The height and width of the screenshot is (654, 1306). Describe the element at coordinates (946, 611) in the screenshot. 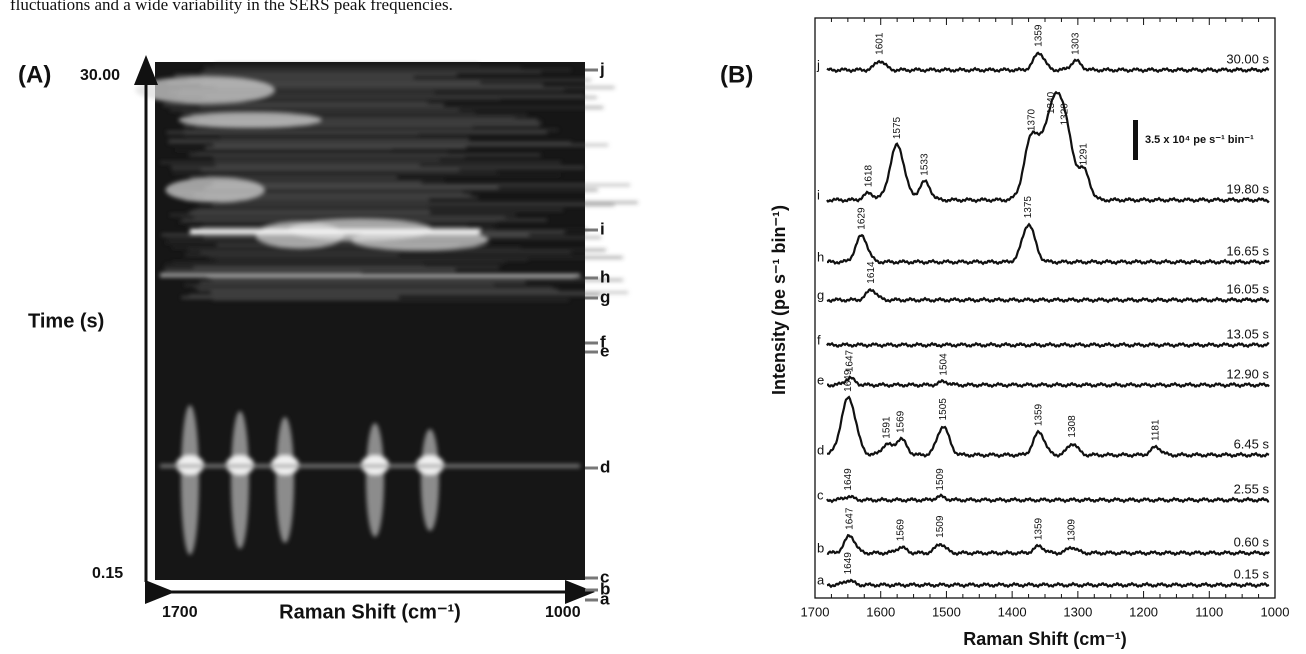

I see `x-tick-label: 1500` at that location.